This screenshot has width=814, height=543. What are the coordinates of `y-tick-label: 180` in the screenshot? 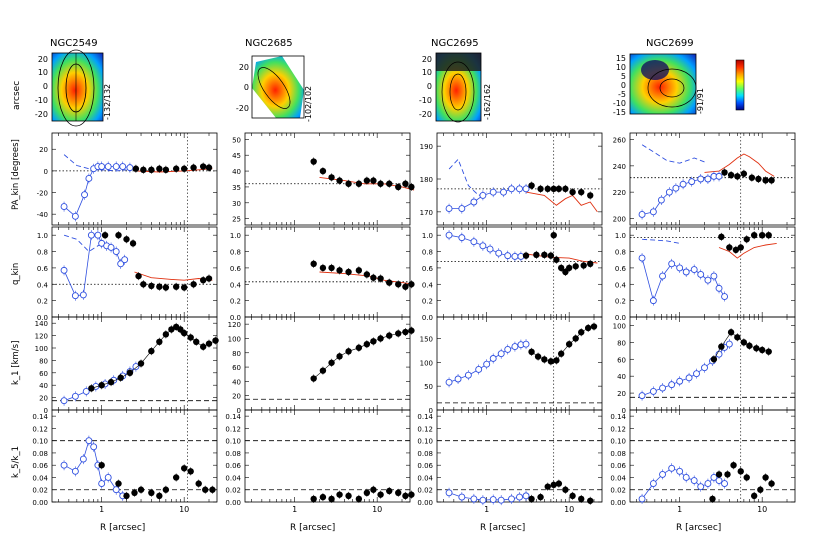 It's located at (426, 180).